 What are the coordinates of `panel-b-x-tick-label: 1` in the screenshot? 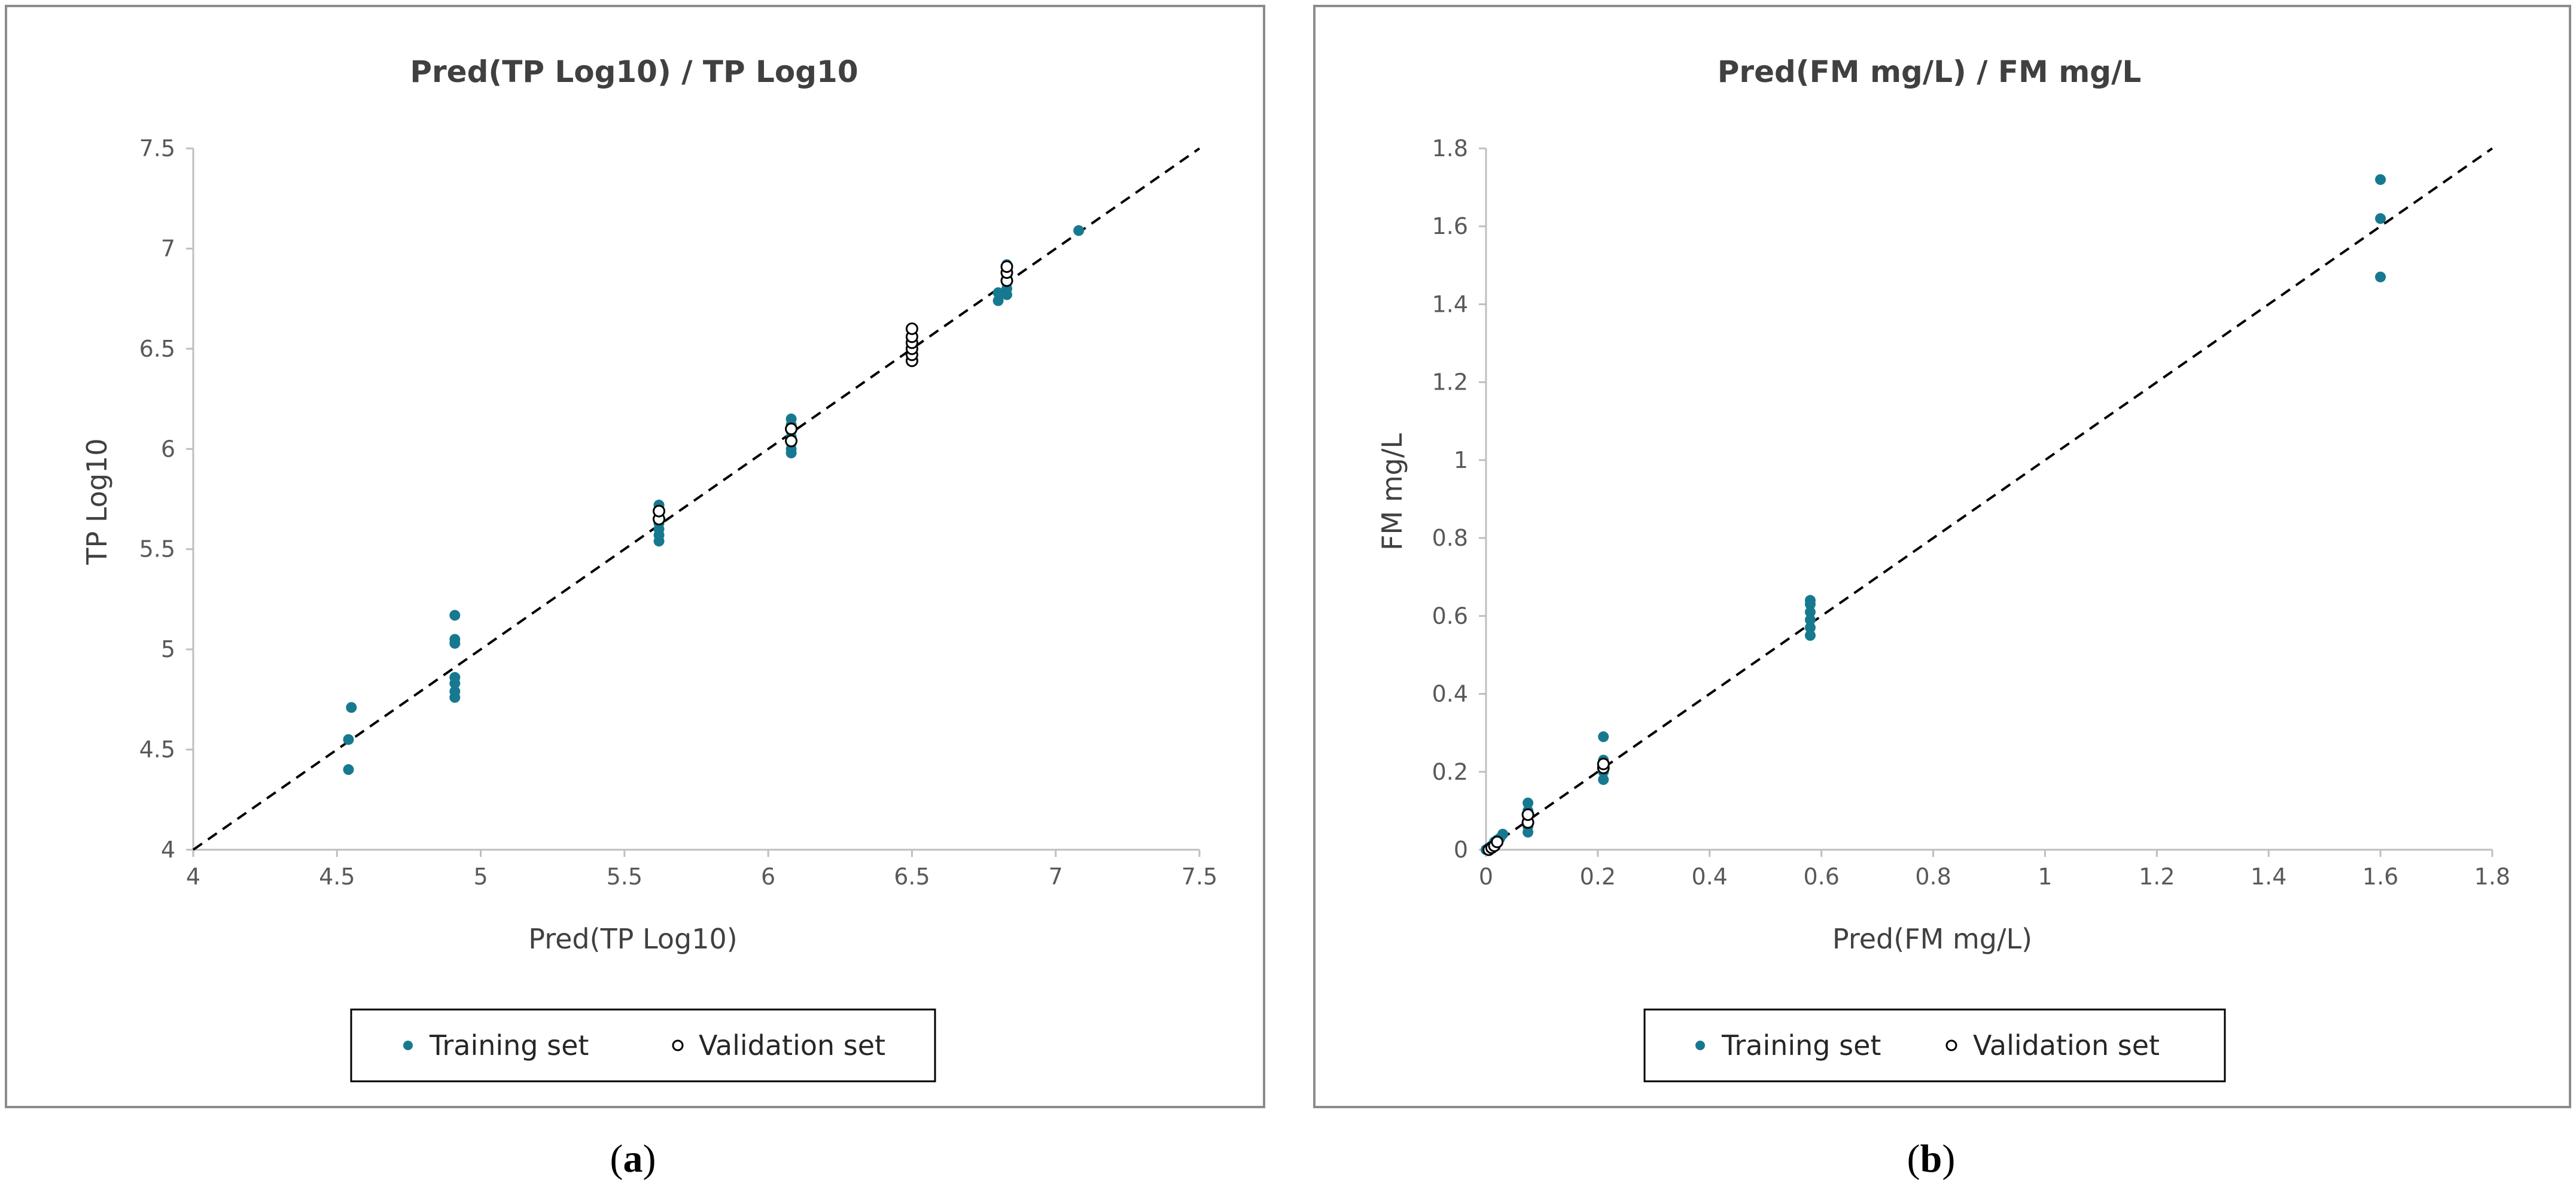 It's located at (2045, 876).